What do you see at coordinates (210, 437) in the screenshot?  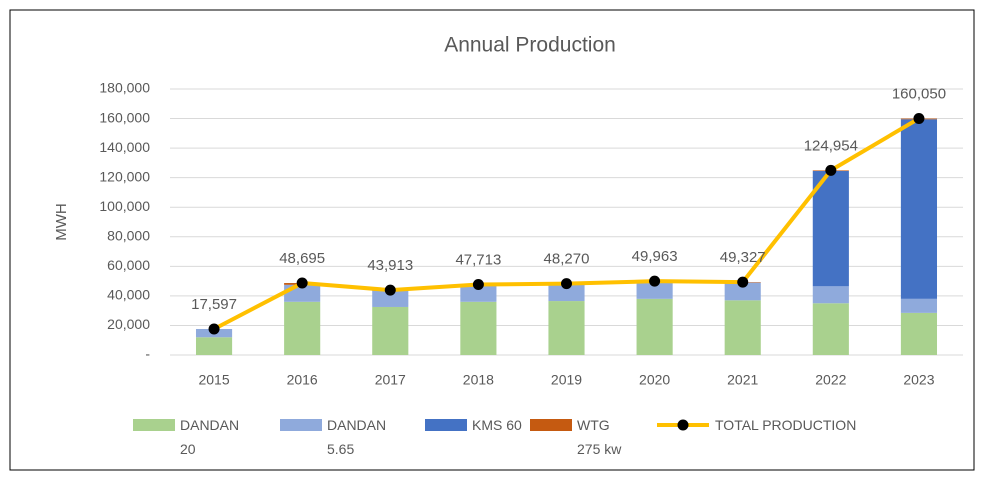 I see `legend-label: DANDAN 20` at bounding box center [210, 437].